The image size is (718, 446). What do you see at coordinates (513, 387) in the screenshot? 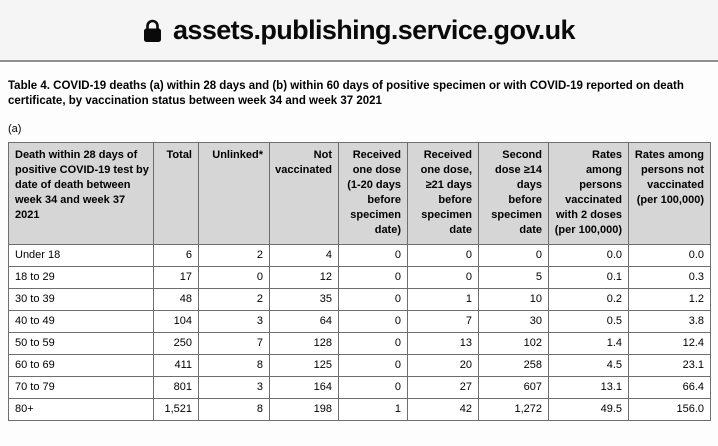
I see `value-cell: 607` at bounding box center [513, 387].